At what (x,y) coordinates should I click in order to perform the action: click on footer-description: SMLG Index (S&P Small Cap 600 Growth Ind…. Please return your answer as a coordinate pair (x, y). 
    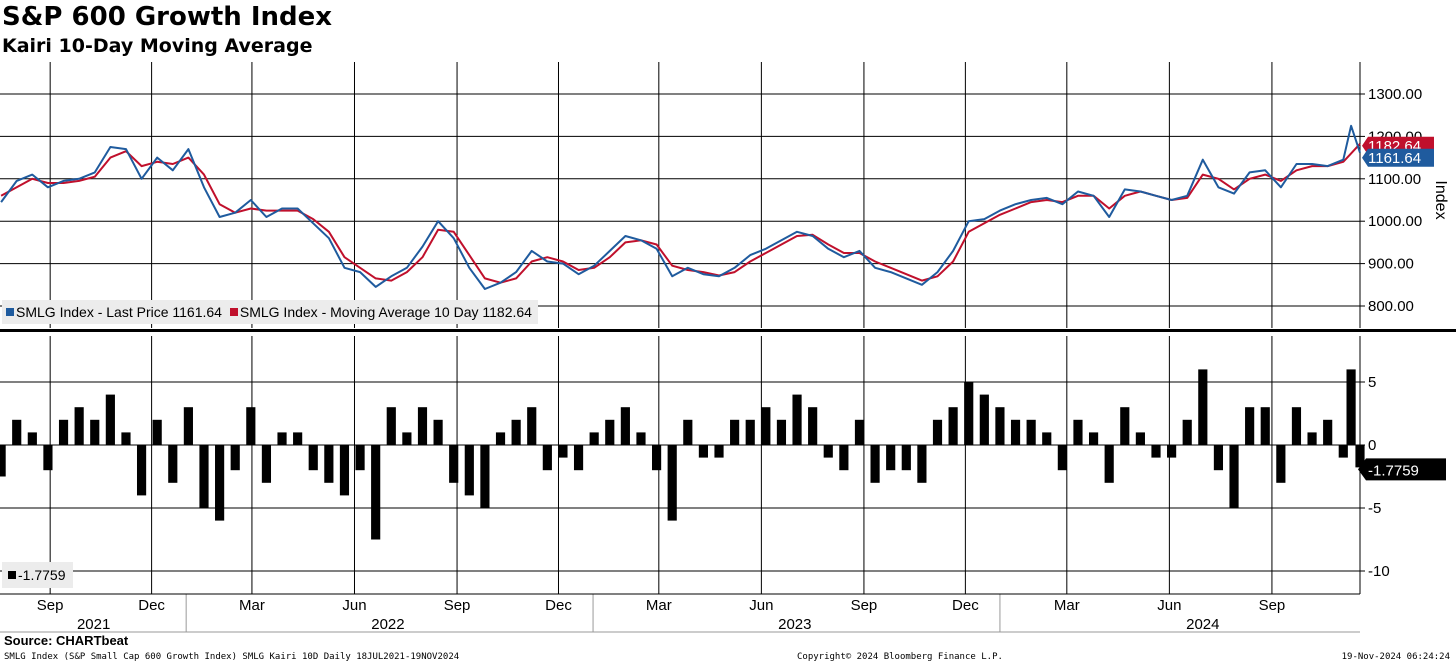
    Looking at the image, I should click on (232, 657).